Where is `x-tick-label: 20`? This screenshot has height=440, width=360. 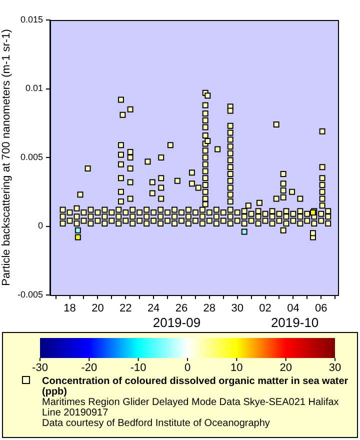 x-tick-label: 20 is located at coordinates (98, 308).